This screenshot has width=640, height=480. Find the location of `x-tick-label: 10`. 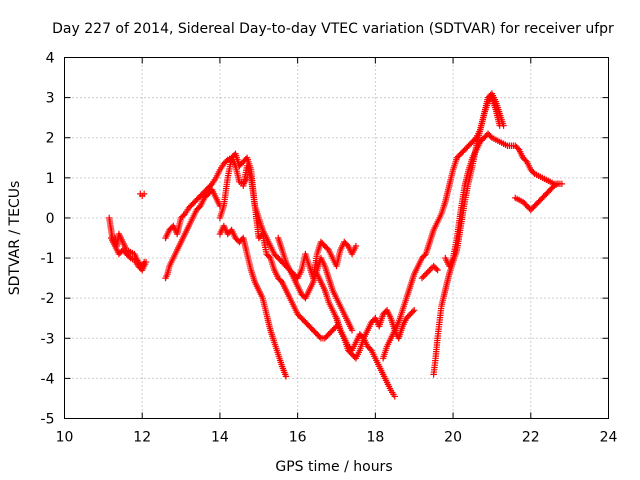

x-tick-label: 10 is located at coordinates (65, 438).